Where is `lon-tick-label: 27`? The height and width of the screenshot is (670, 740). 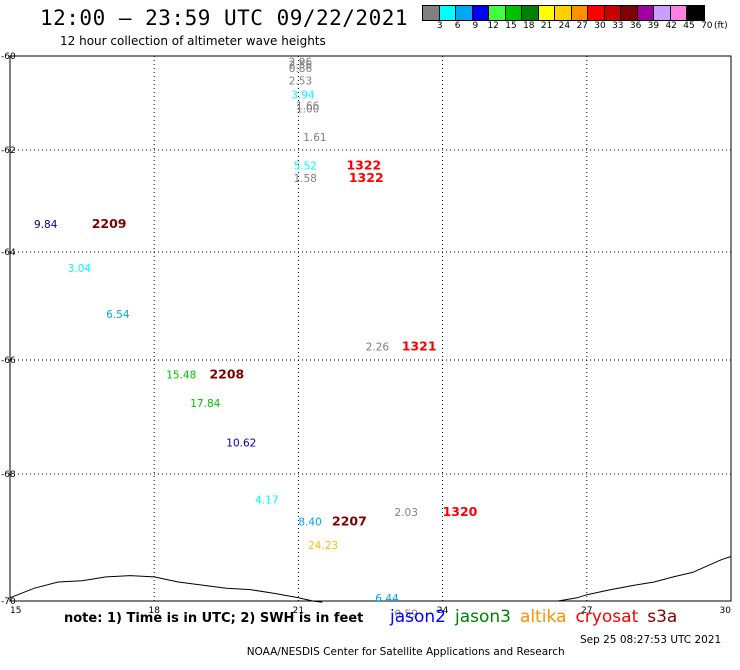 lon-tick-label: 27 is located at coordinates (586, 611).